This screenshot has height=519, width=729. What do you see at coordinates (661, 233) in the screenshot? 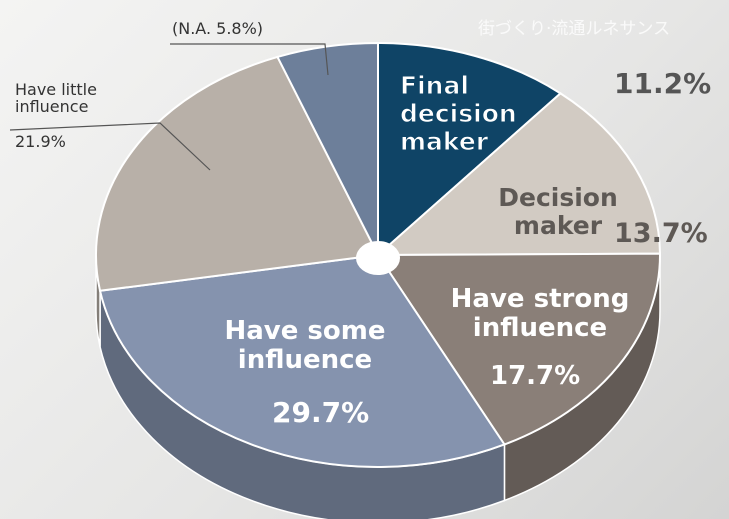
I see `value-label: 13.7%` at bounding box center [661, 233].